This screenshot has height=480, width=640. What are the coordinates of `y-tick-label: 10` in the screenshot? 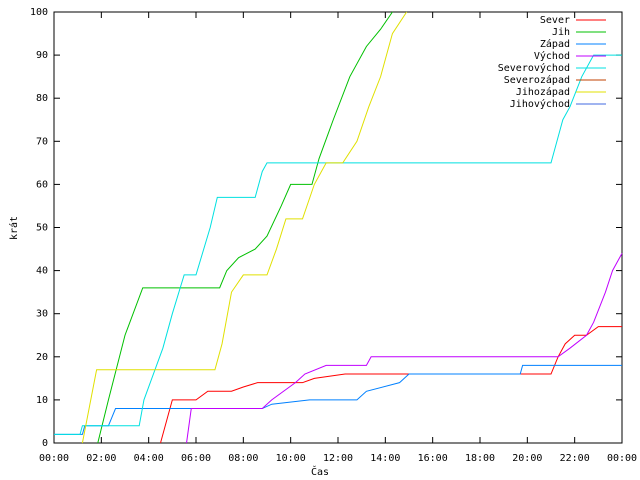 It's located at (42, 400).